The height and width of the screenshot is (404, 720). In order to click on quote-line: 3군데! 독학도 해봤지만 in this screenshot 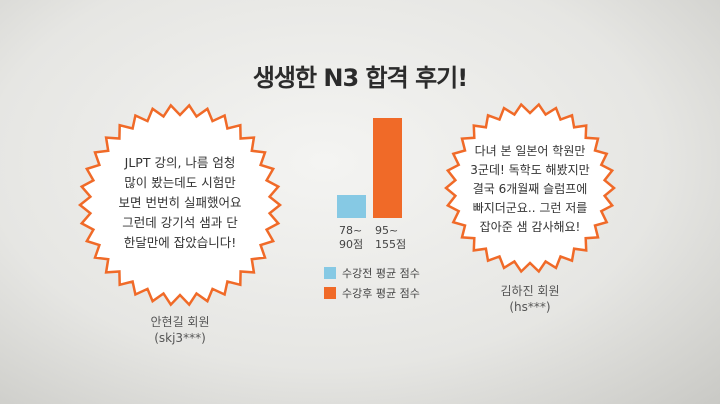, I will do `click(530, 170)`.